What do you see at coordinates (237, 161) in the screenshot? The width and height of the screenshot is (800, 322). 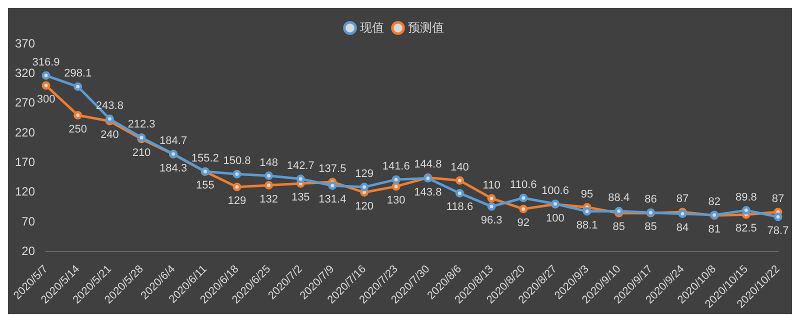 I see `data-label: 150.8` at bounding box center [237, 161].